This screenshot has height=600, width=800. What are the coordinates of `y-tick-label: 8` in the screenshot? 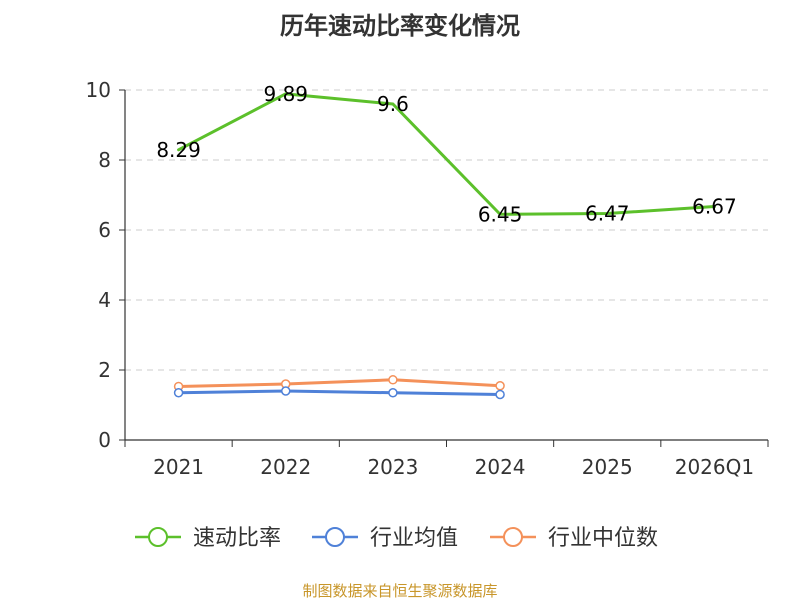 It's located at (104, 160).